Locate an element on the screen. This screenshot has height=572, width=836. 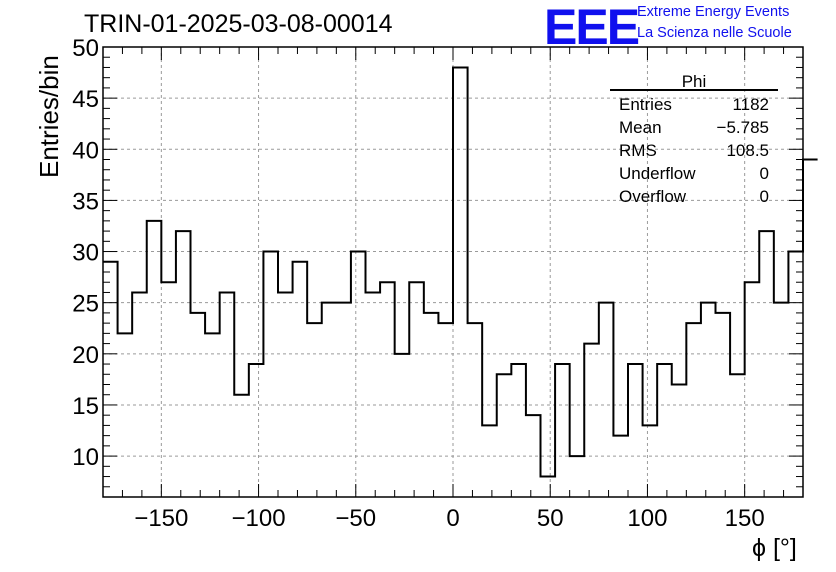
x-tick-label: −100 is located at coordinates (259, 518).